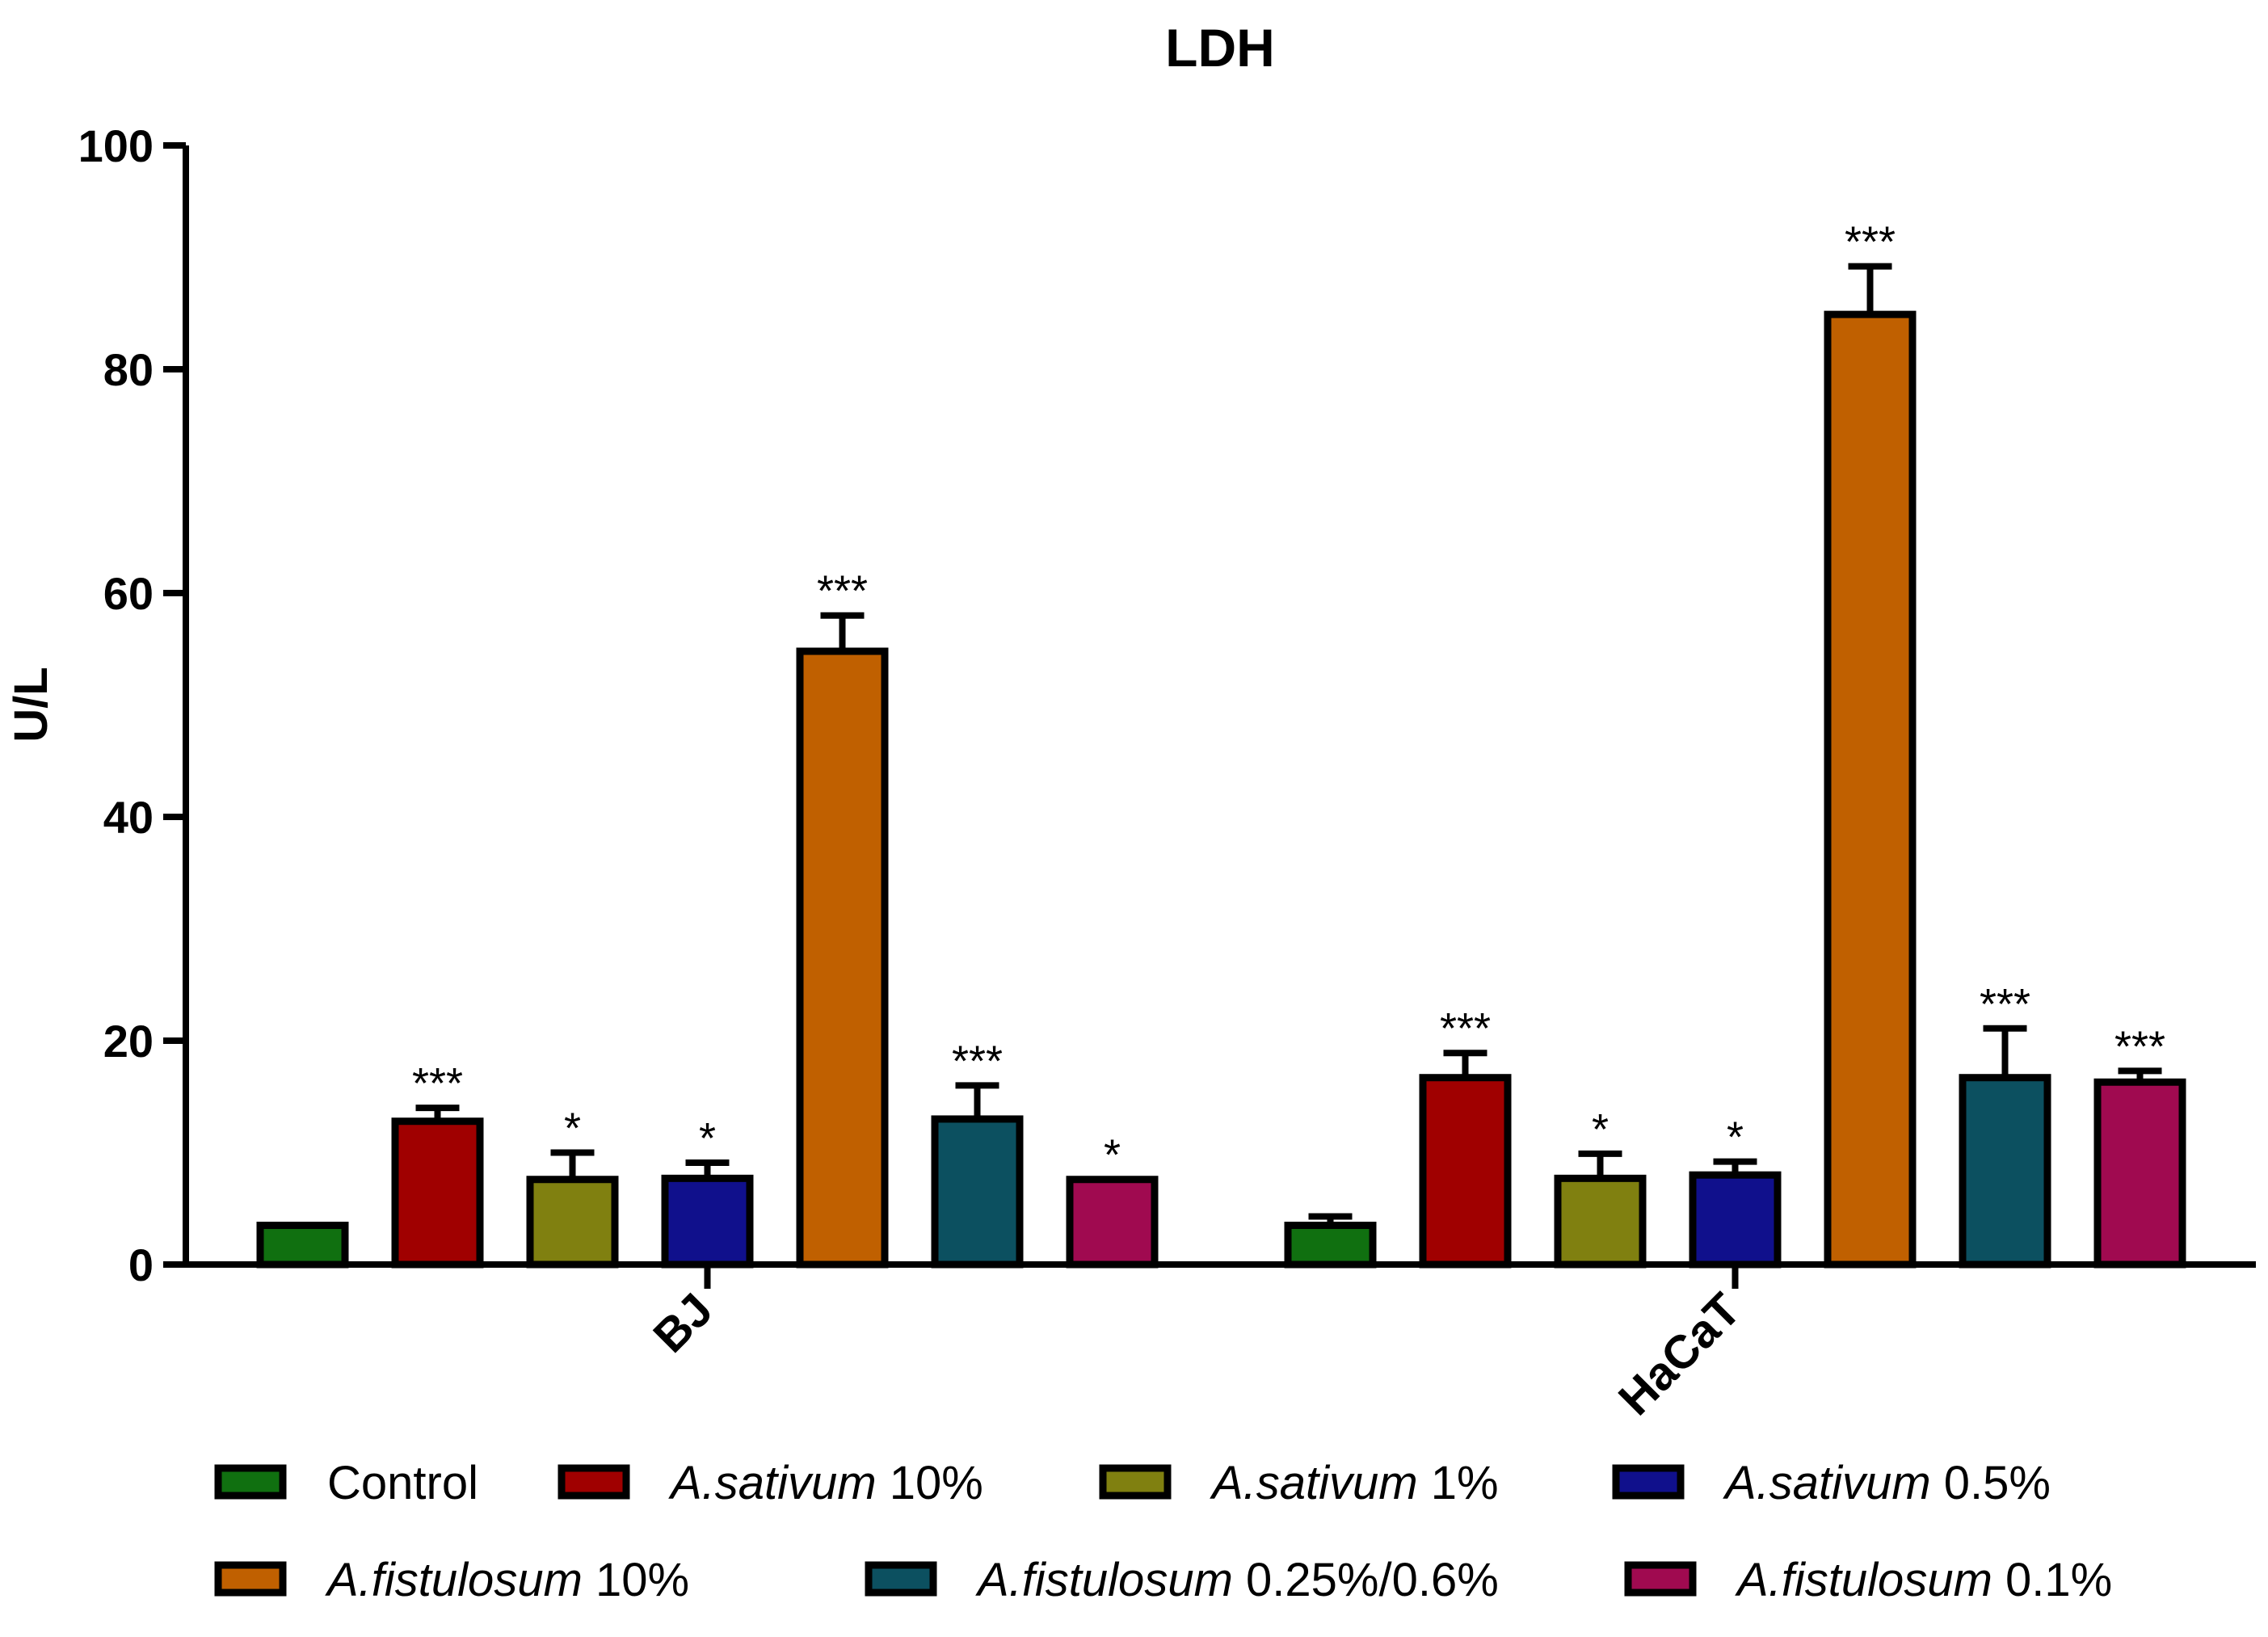 Image resolution: width=2268 pixels, height=1637 pixels. I want to click on y-tick-label: 60, so click(128, 594).